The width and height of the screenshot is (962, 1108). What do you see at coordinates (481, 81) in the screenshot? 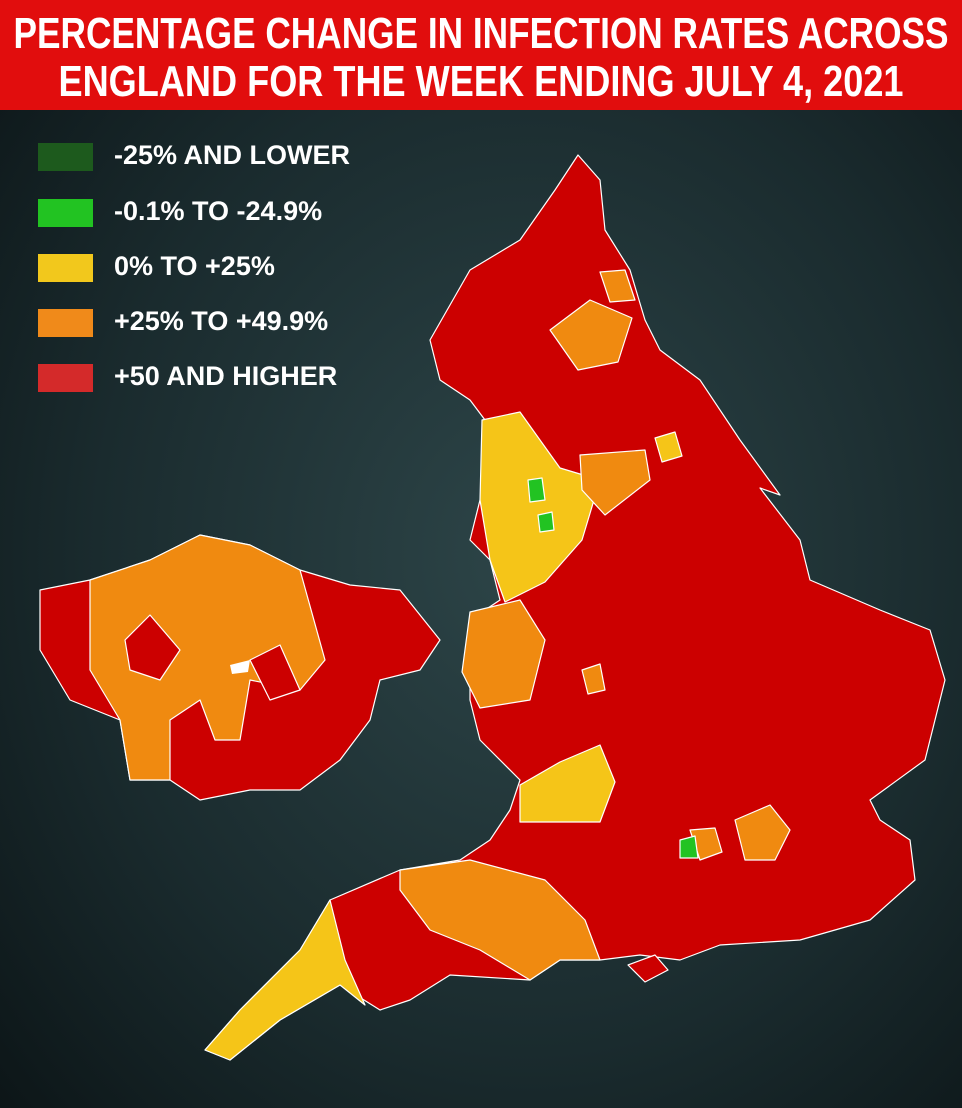
I see `title-line: ENGLAND FOR THE WEEK ENDING JULY 4, 2021` at bounding box center [481, 81].